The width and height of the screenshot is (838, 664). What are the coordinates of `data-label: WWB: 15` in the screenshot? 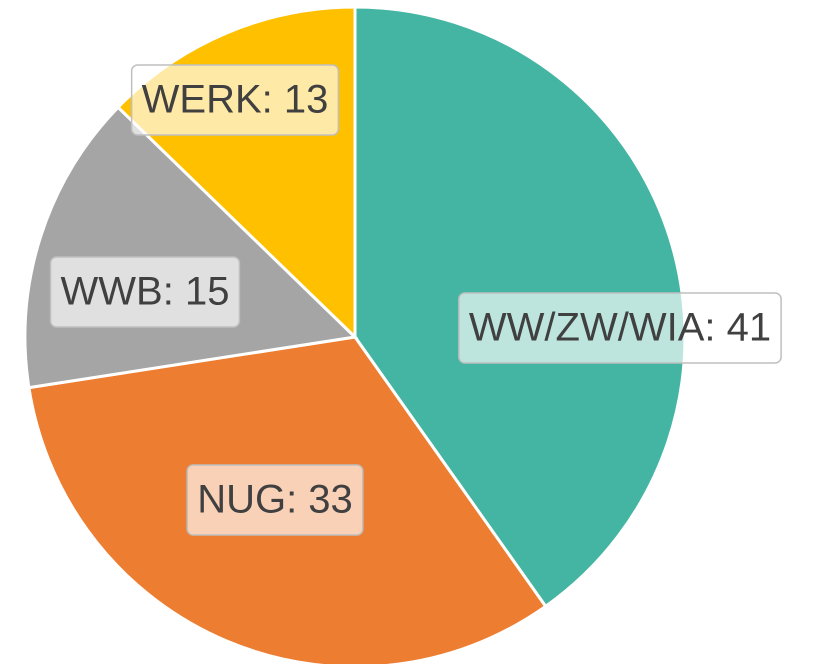 It's located at (145, 292).